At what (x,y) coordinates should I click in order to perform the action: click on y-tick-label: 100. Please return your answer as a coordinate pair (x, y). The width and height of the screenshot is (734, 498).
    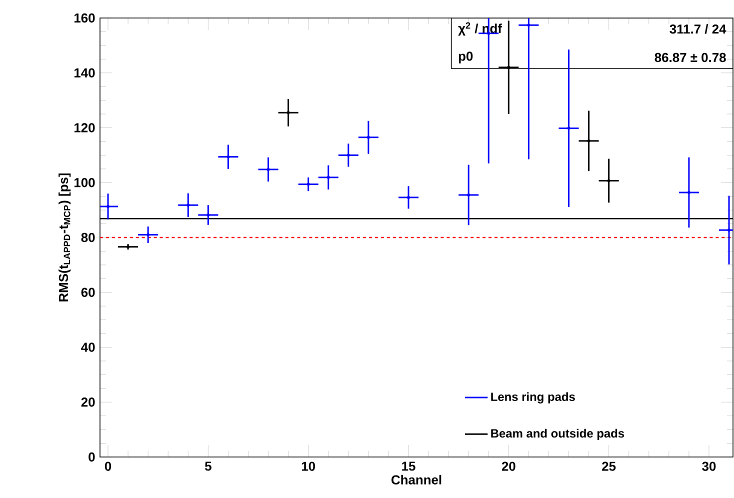
    Looking at the image, I should click on (84, 183).